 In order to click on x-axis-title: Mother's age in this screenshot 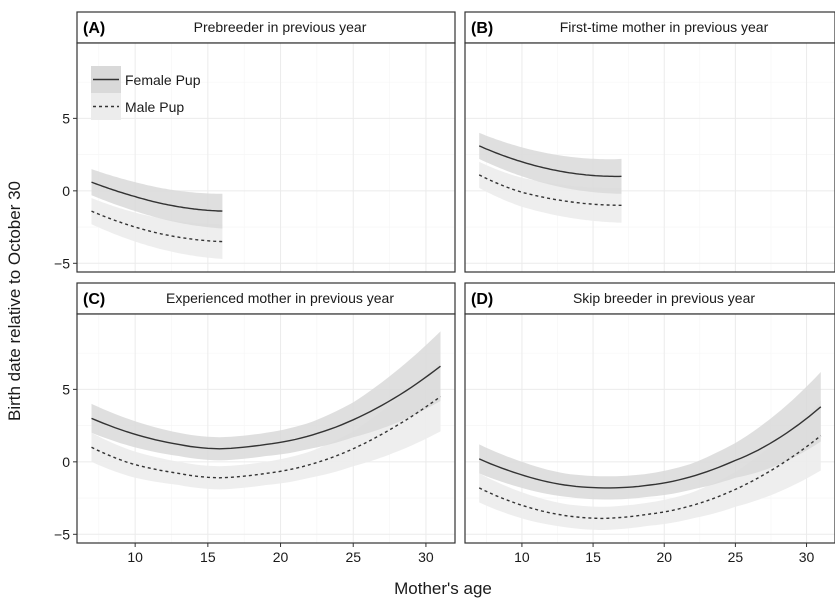, I will do `click(443, 588)`.